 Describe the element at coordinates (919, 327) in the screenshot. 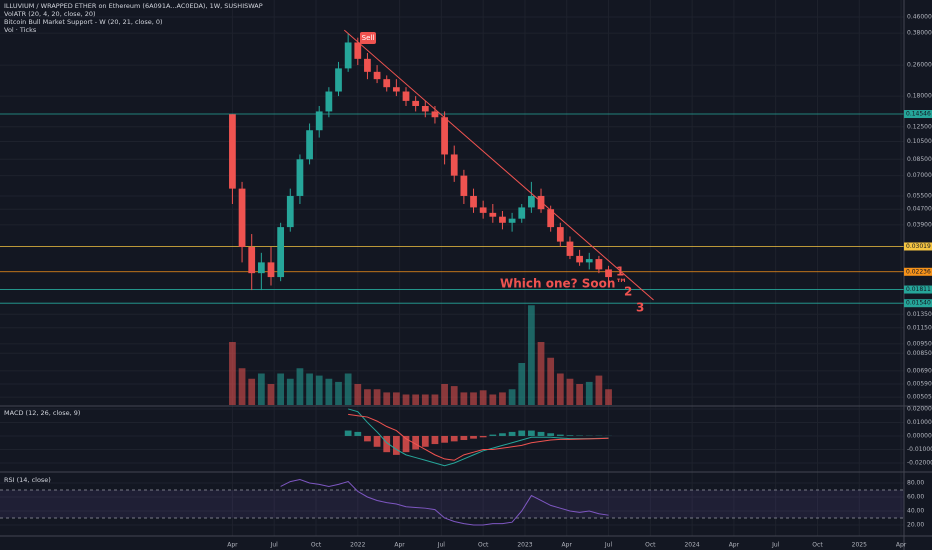

I see `y-tick-label: 0.01150` at that location.